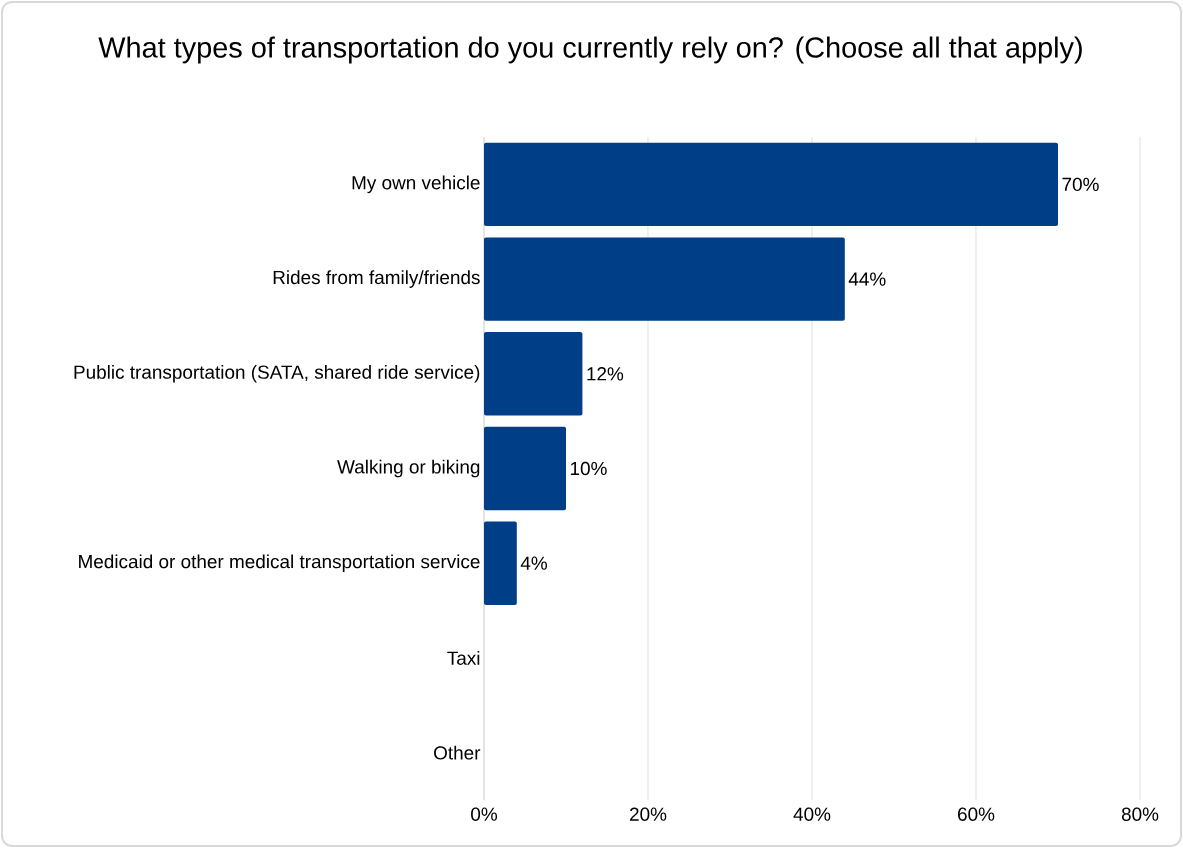 The image size is (1183, 848). What do you see at coordinates (976, 814) in the screenshot?
I see `x-tick-label: 60%` at bounding box center [976, 814].